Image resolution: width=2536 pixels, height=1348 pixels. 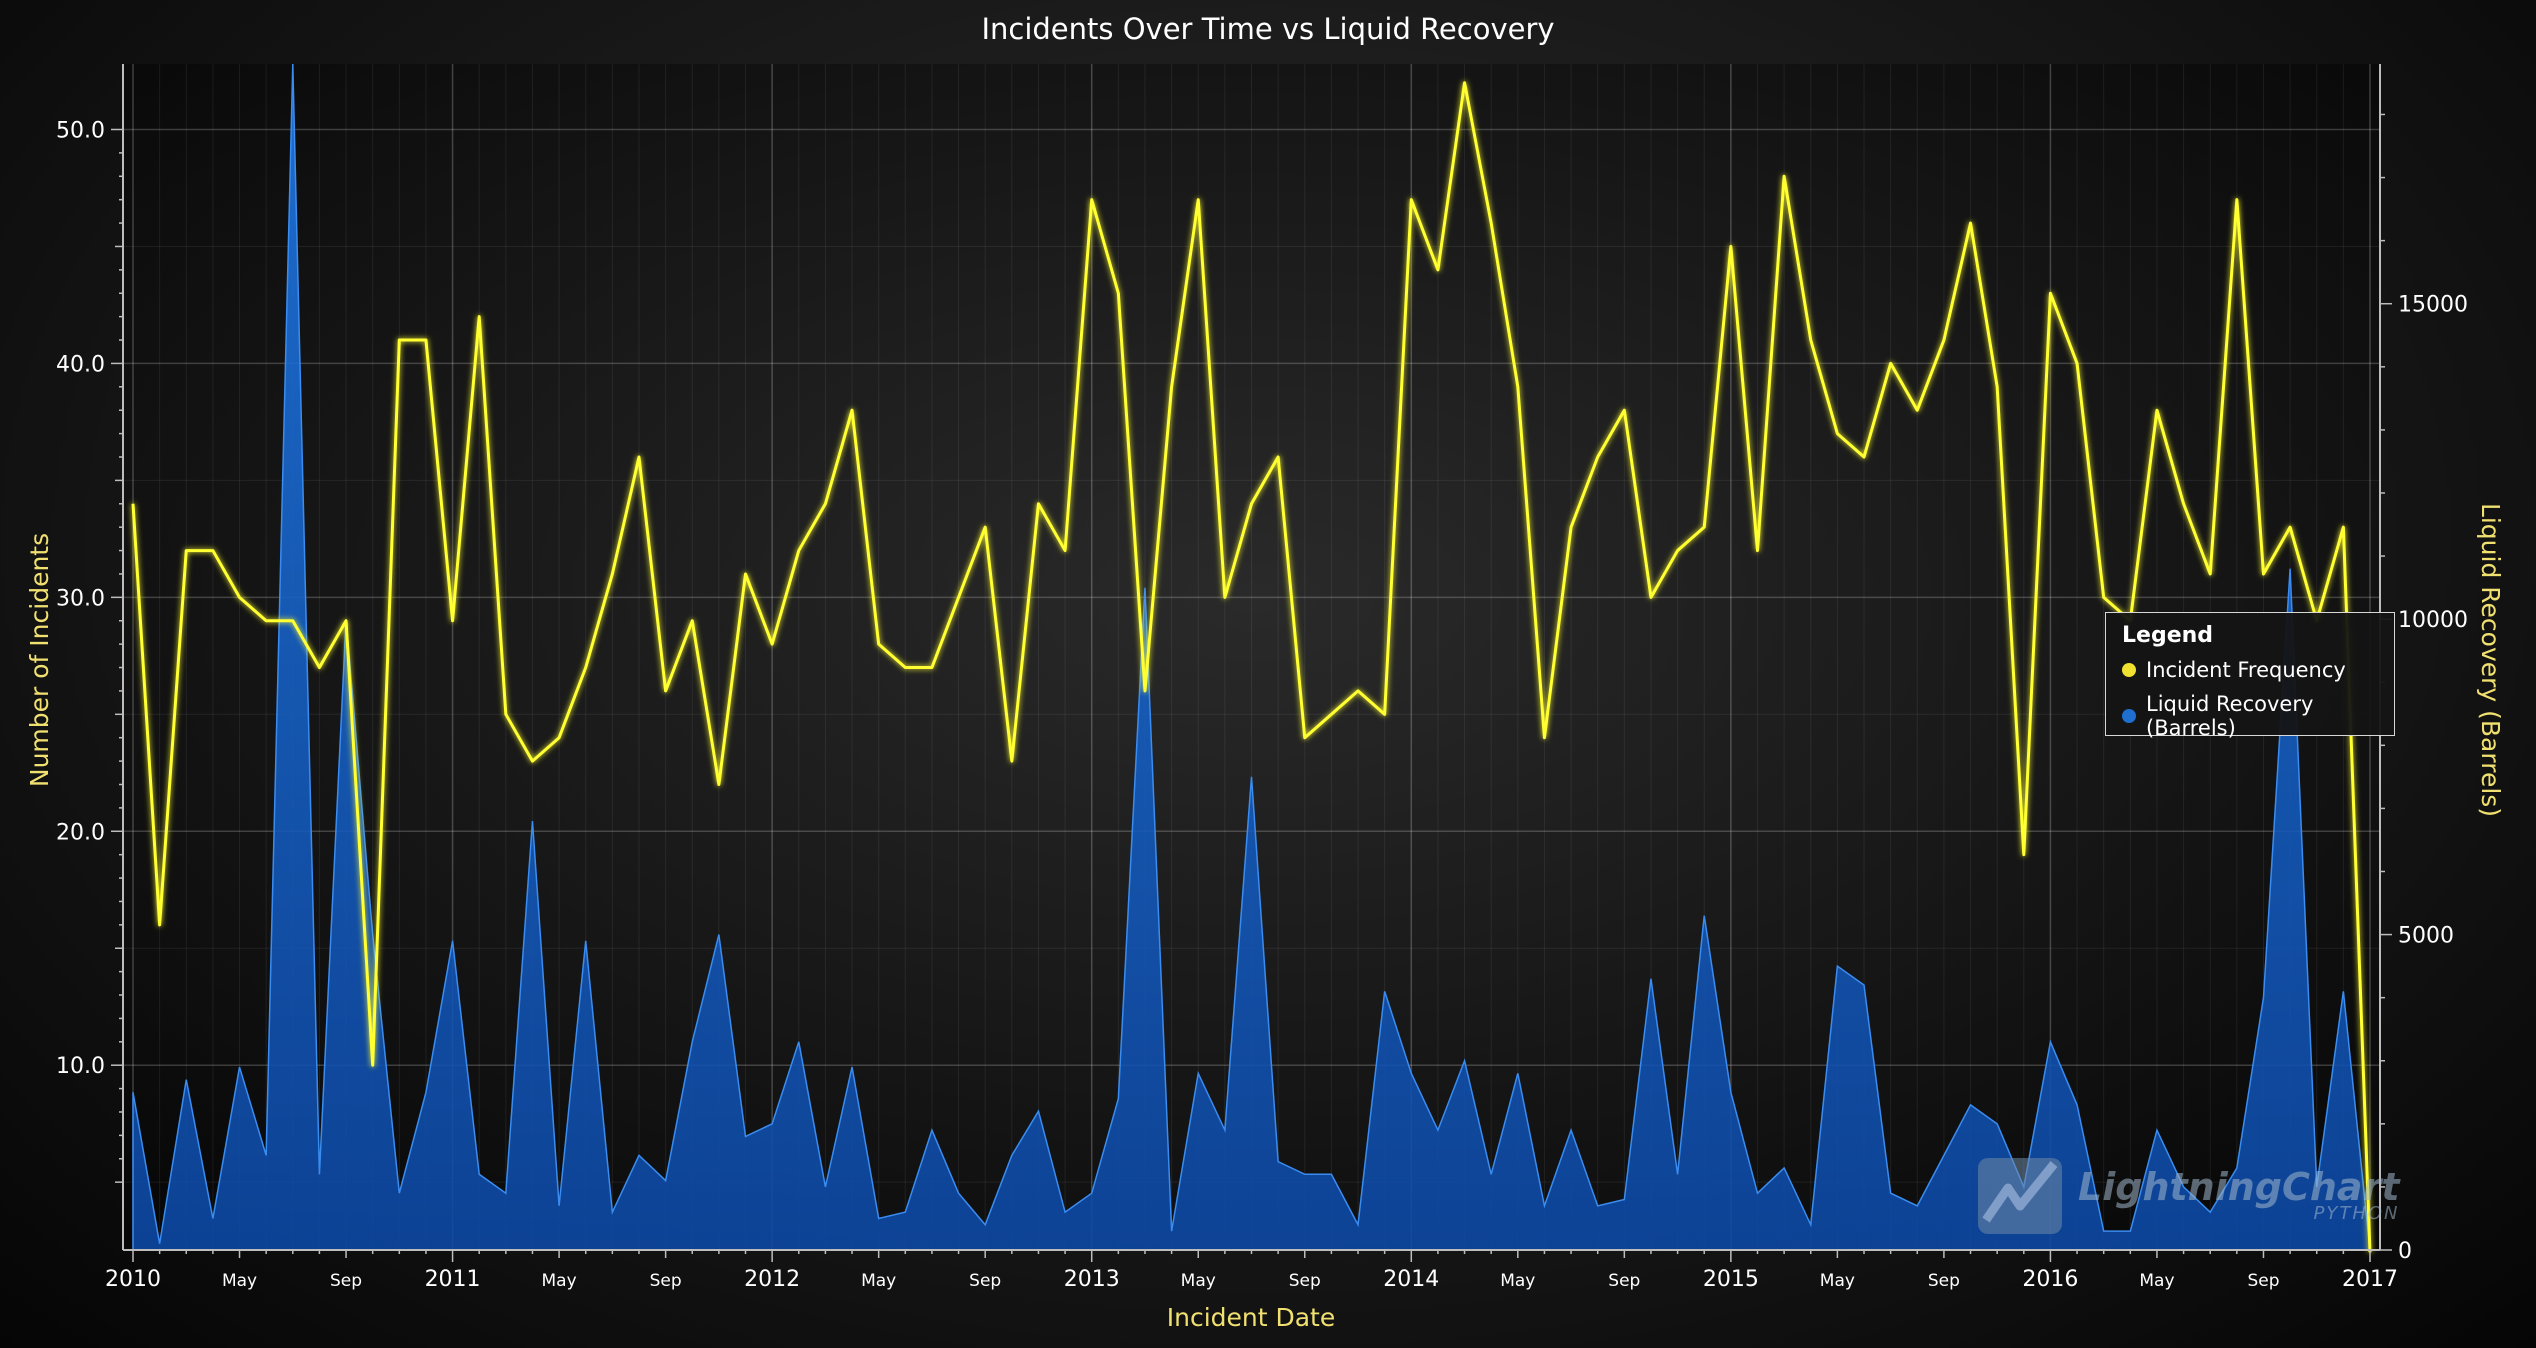 I want to click on y-tick-label: 10.0, so click(x=80, y=1066).